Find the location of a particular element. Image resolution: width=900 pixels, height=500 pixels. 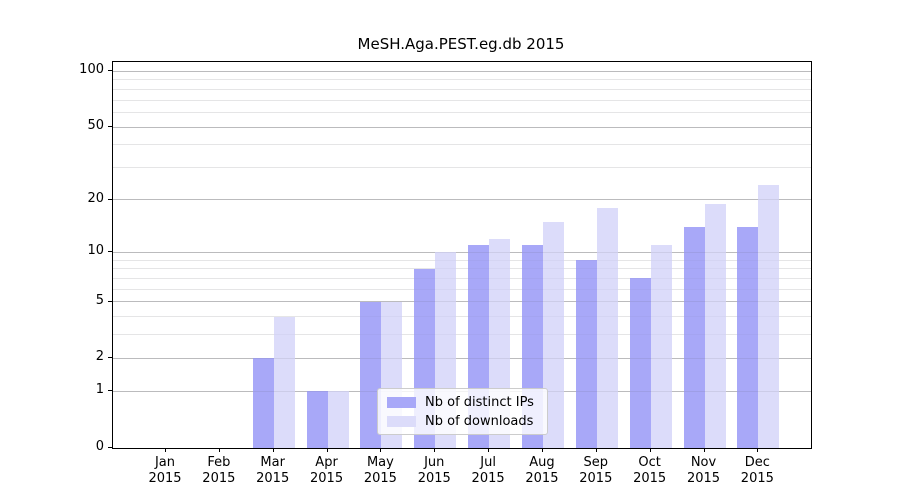

month-label: Jul is located at coordinates (488, 462).